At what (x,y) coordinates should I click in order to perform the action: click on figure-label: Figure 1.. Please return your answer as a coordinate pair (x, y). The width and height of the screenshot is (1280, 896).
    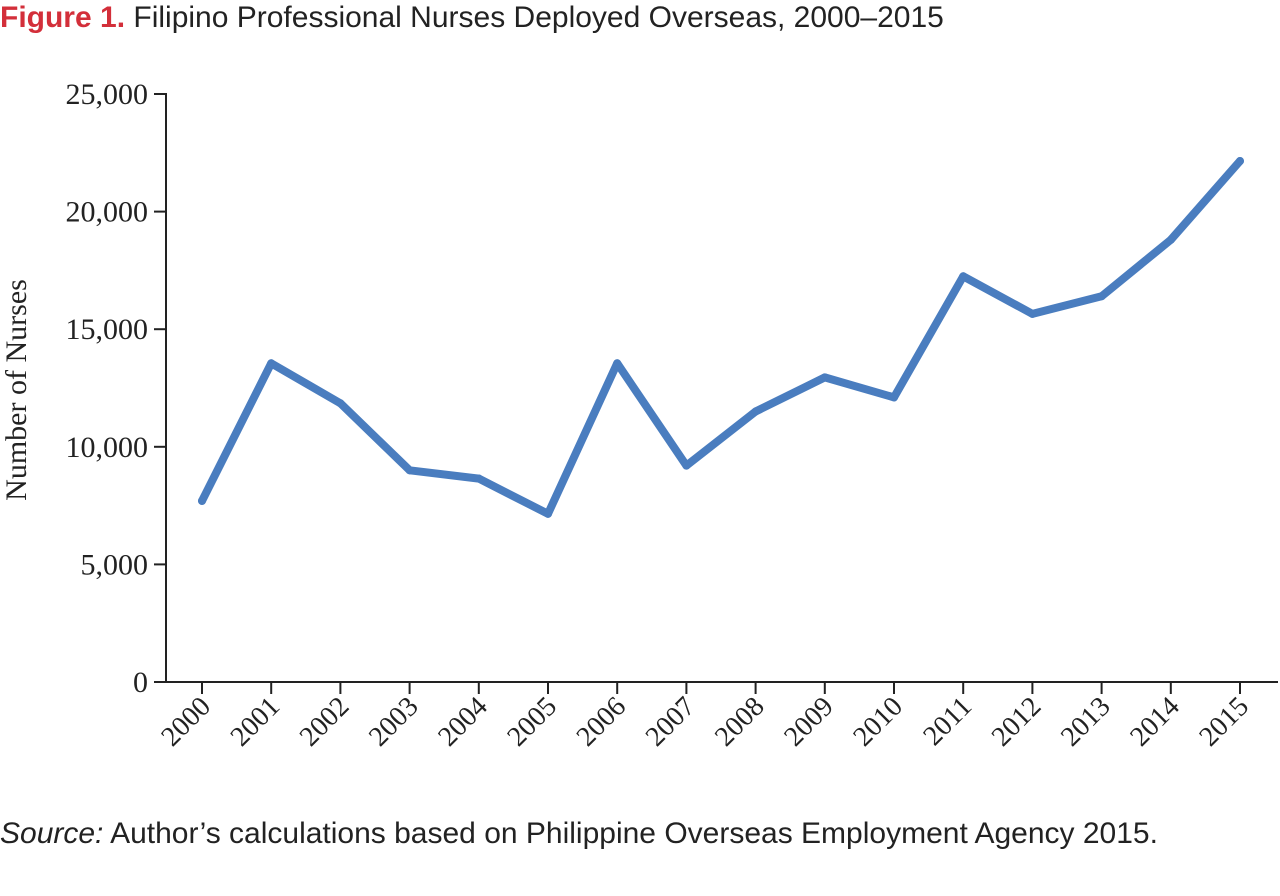
    Looking at the image, I should click on (63, 17).